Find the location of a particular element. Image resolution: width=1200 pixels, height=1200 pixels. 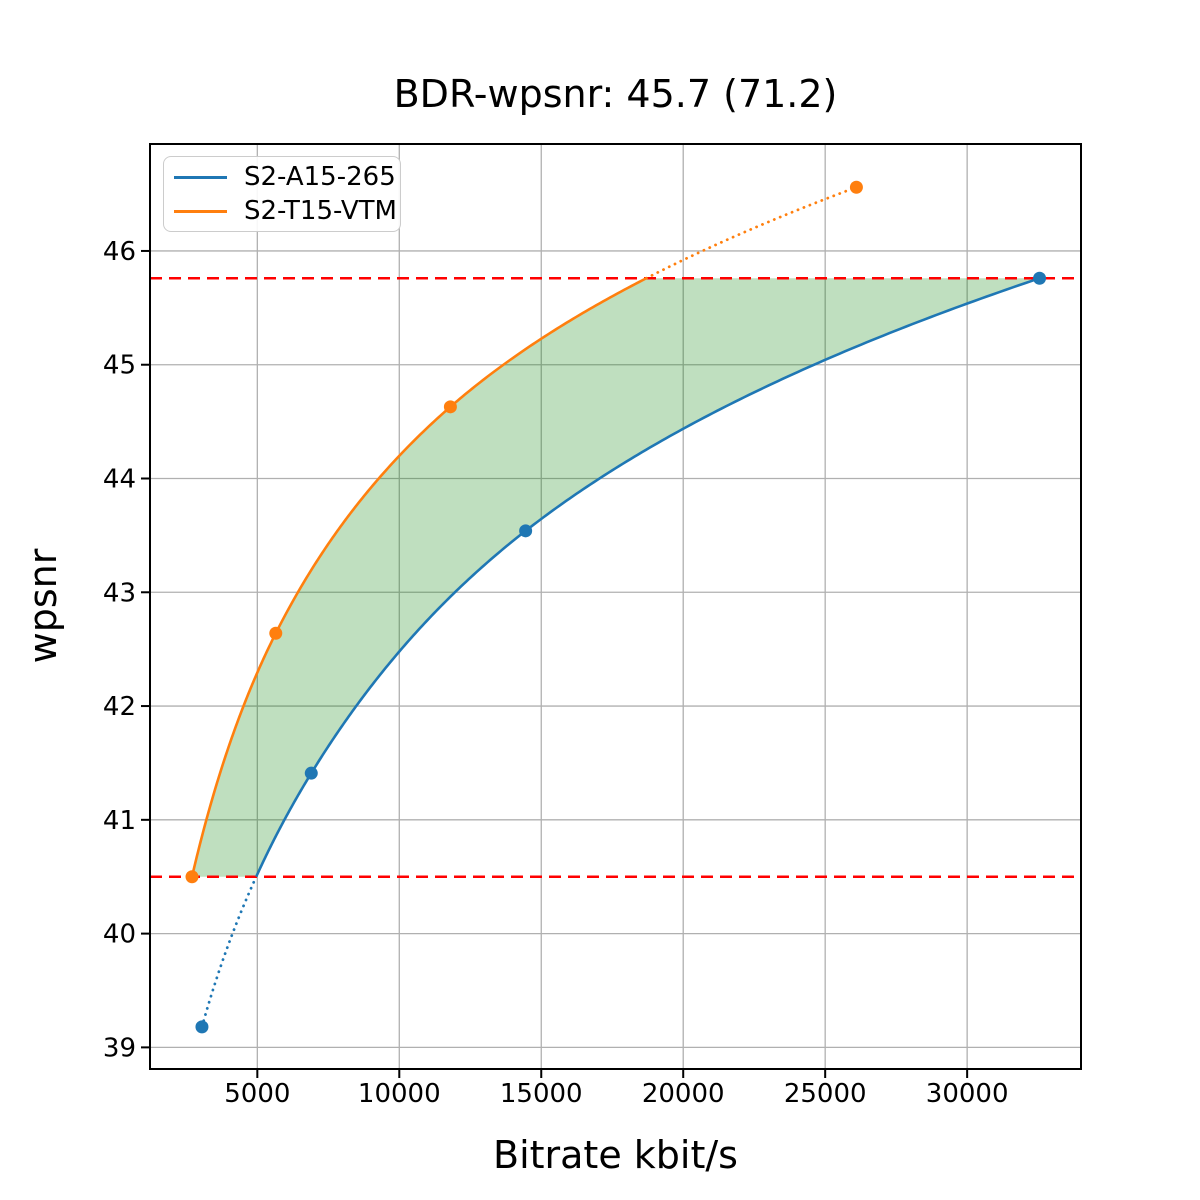

legend-label: S2-T15-VTM is located at coordinates (320, 211).